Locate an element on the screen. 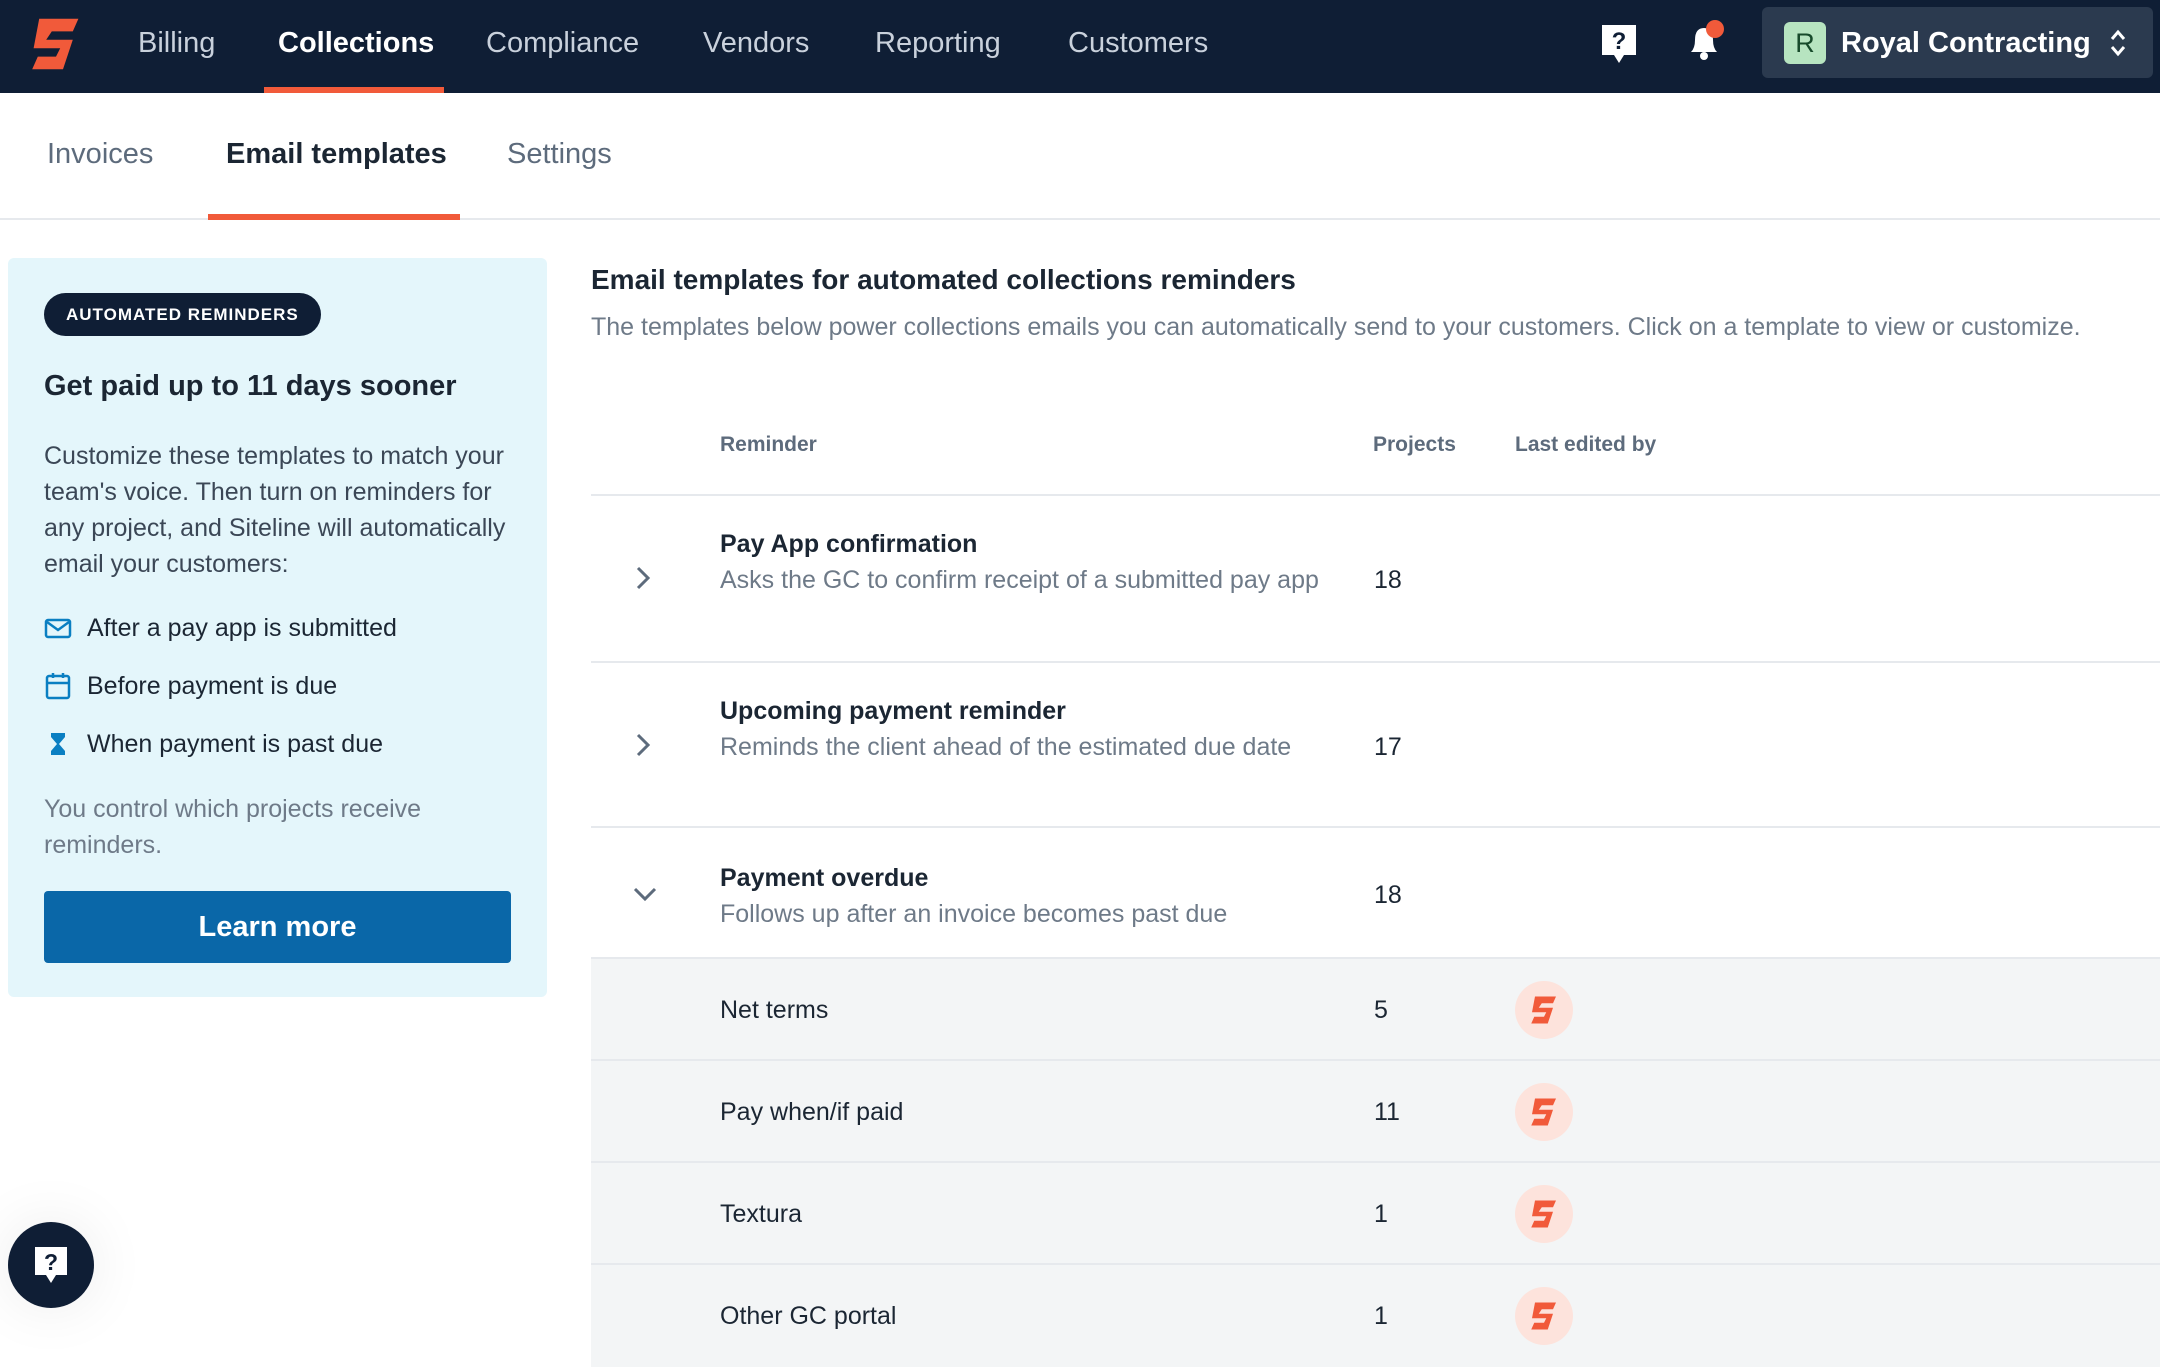 This screenshot has height=1367, width=2160. mail-icon is located at coordinates (58, 628).